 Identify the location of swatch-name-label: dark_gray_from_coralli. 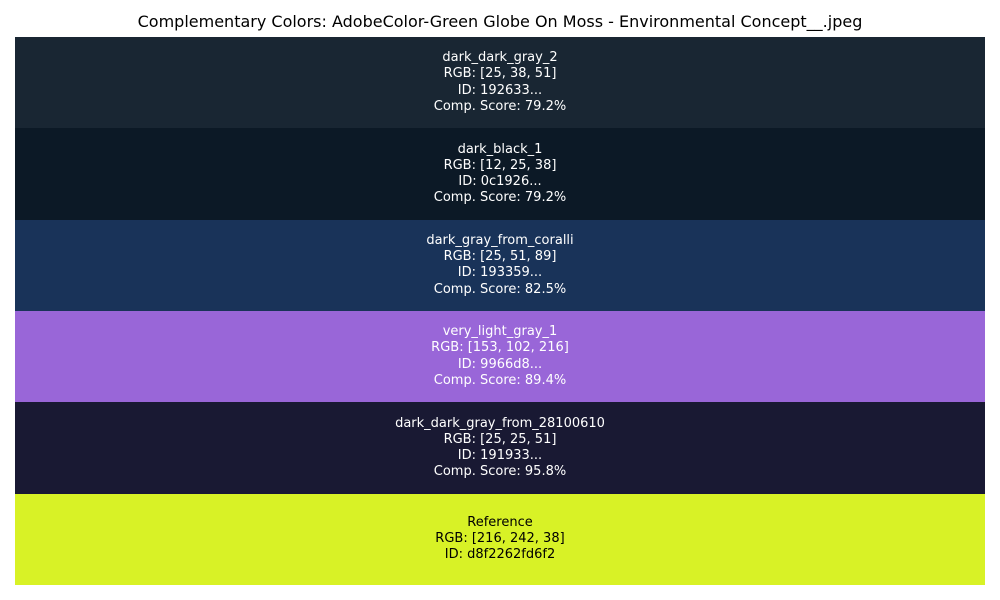
(500, 240).